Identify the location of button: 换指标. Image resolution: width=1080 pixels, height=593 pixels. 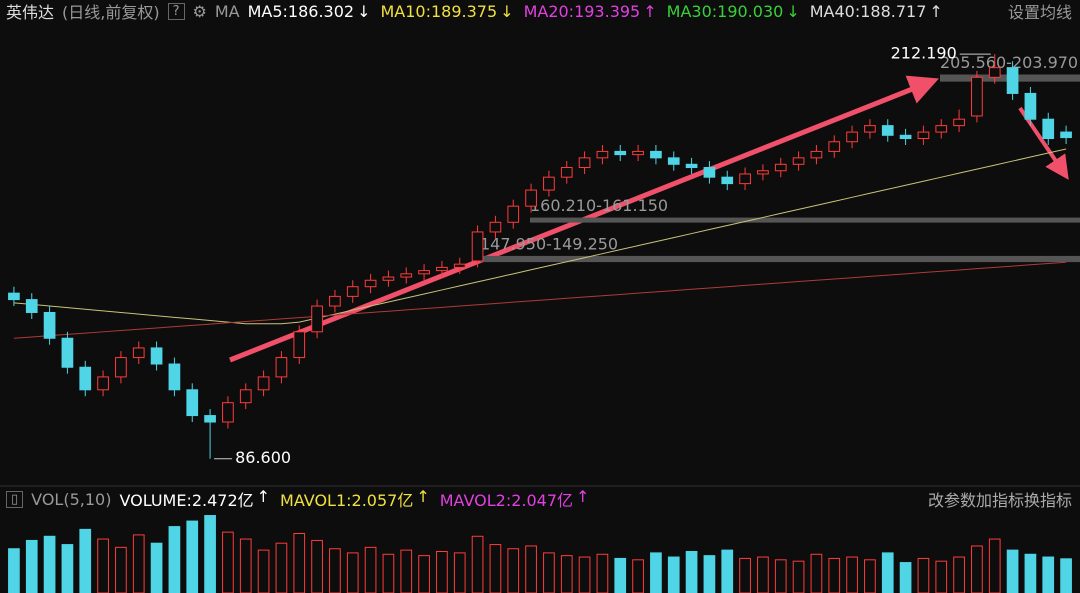
(1047, 500).